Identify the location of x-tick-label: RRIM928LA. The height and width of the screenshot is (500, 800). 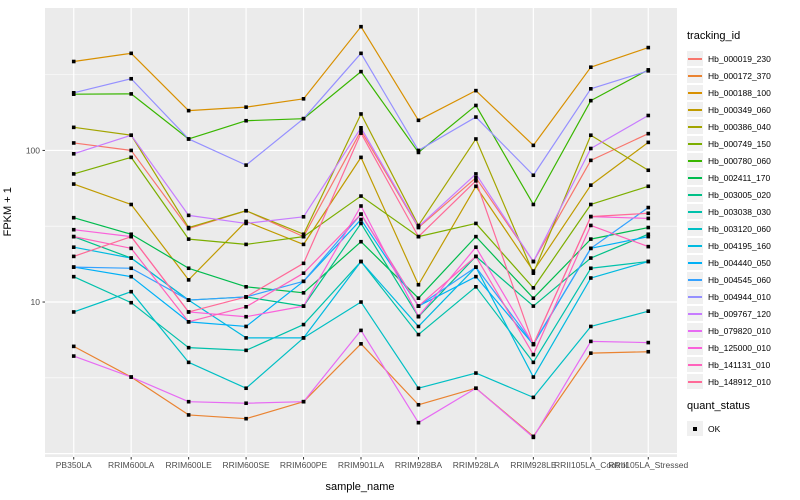
(476, 465).